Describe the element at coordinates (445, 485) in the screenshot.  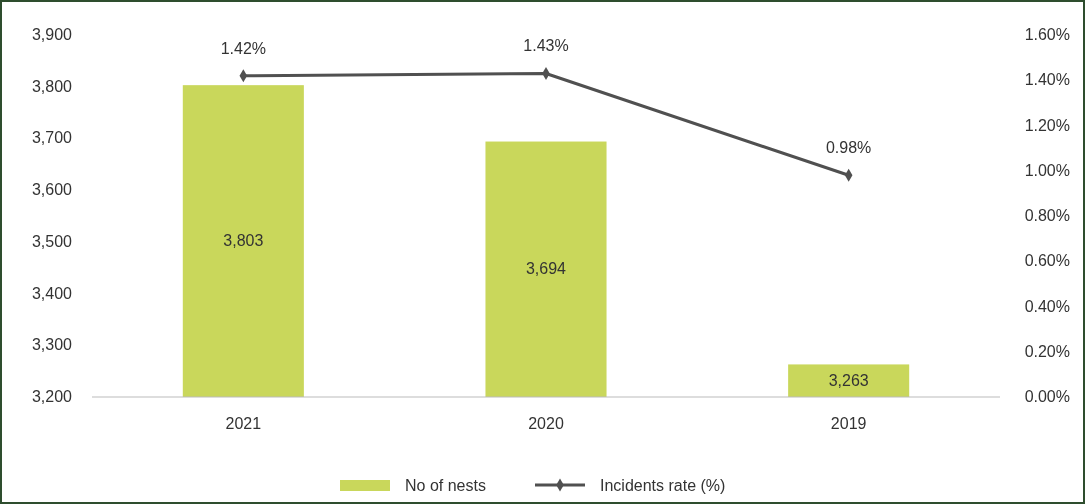
I see `legend-label: No of nests` at that location.